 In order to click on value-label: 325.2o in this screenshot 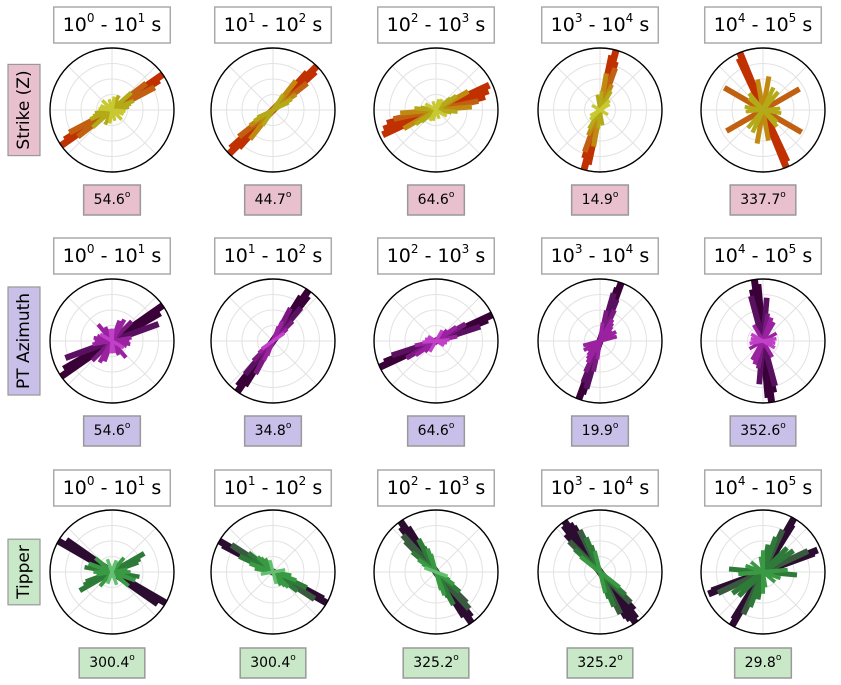, I will do `click(436, 662)`.